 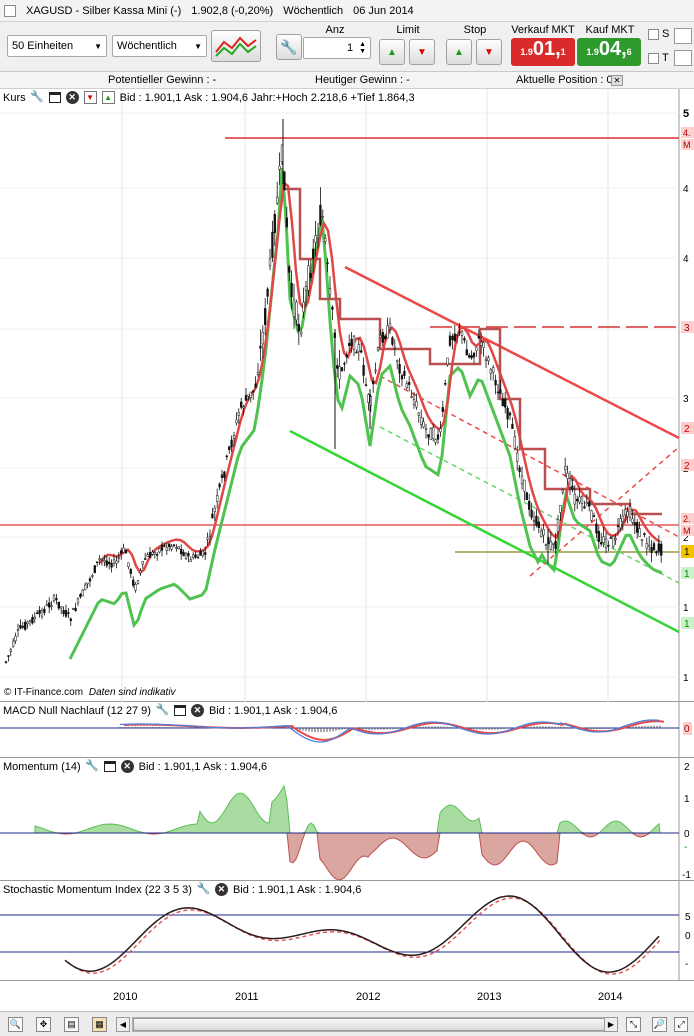 I want to click on sell-arrow-icon: ▼, so click(x=90, y=97).